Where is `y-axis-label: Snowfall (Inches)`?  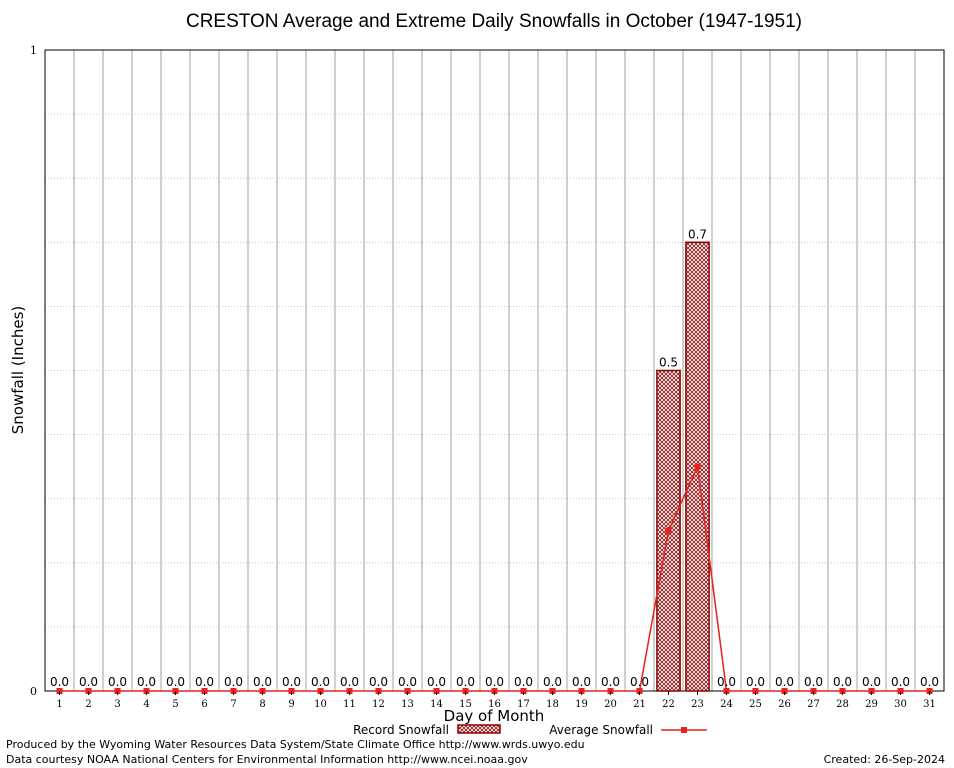
y-axis-label: Snowfall (Inches) is located at coordinates (18, 370).